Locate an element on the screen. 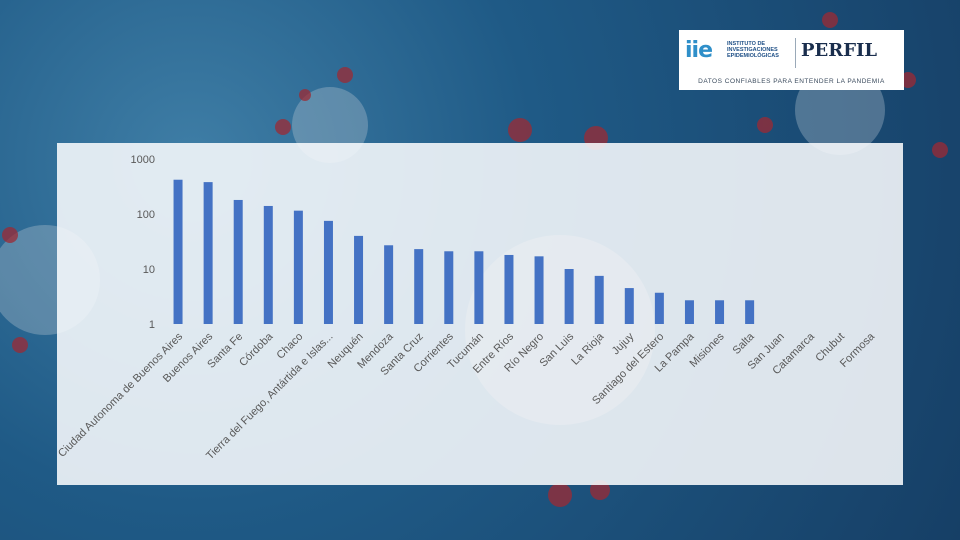 The image size is (960, 540). x-tick-label: Ciudad Autonoma de Buenos Aires is located at coordinates (120, 394).